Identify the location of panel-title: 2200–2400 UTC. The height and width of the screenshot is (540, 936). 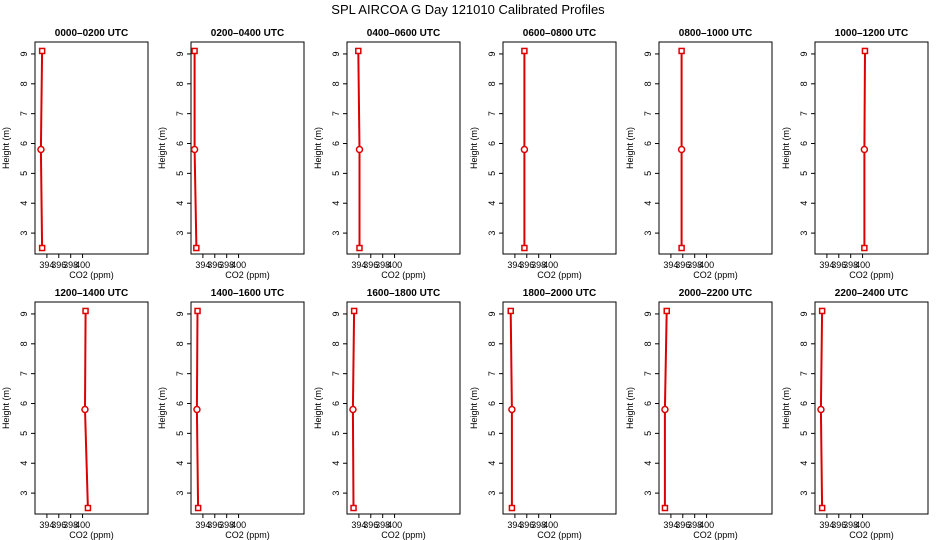
(871, 293).